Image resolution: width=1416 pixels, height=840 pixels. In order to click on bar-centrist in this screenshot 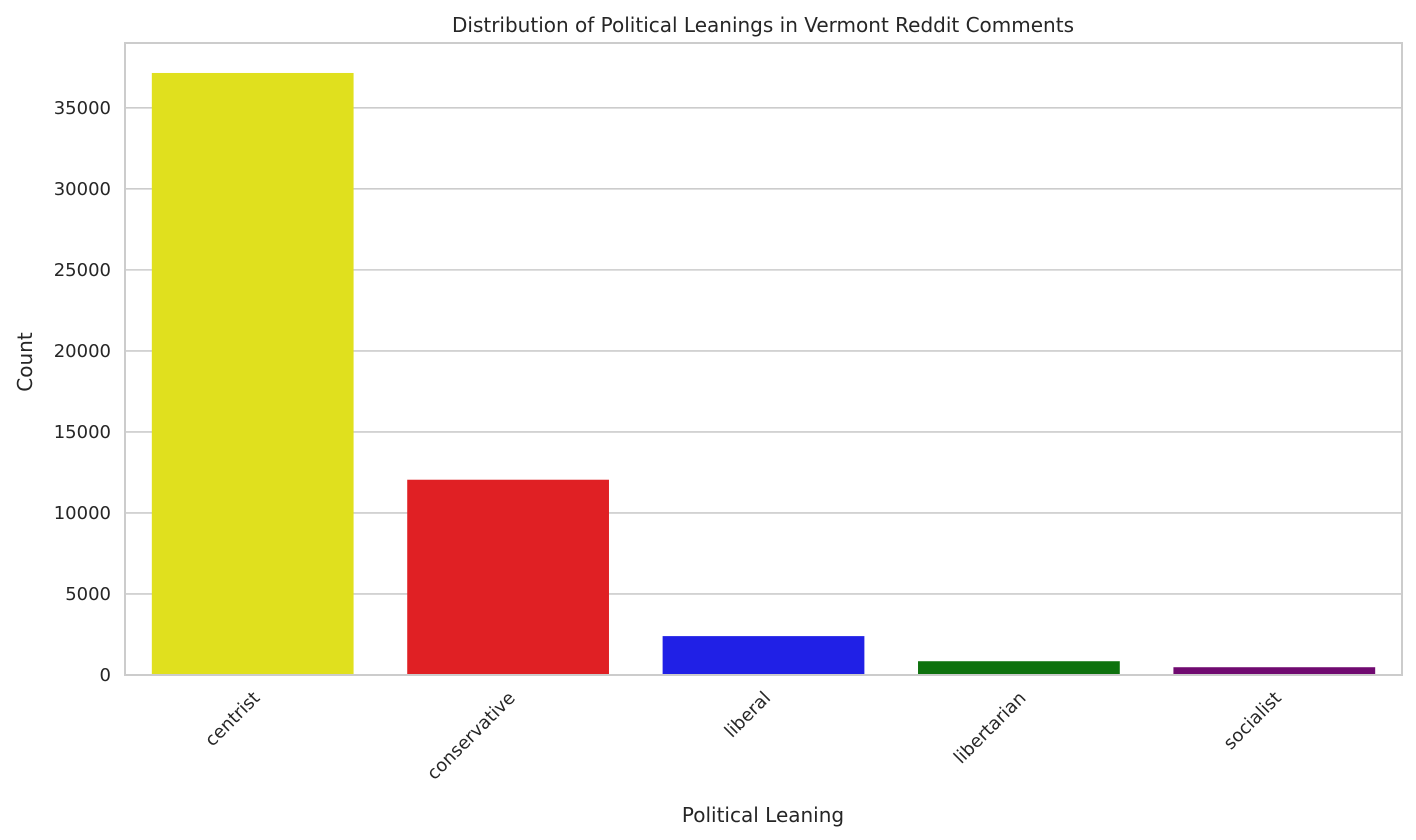, I will do `click(253, 374)`.